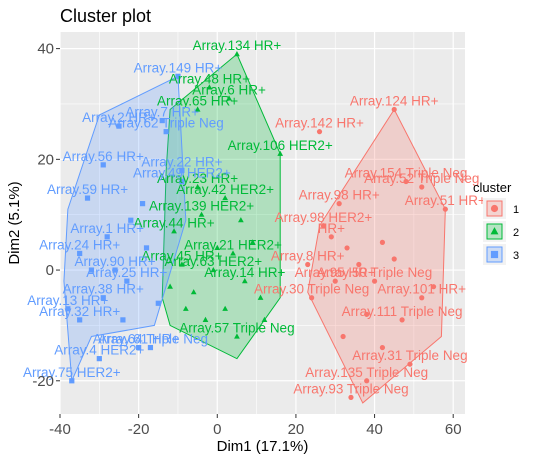  What do you see at coordinates (350, 388) in the screenshot?
I see `cluster-1-point-label: Array.93 Triple Neg` at bounding box center [350, 388].